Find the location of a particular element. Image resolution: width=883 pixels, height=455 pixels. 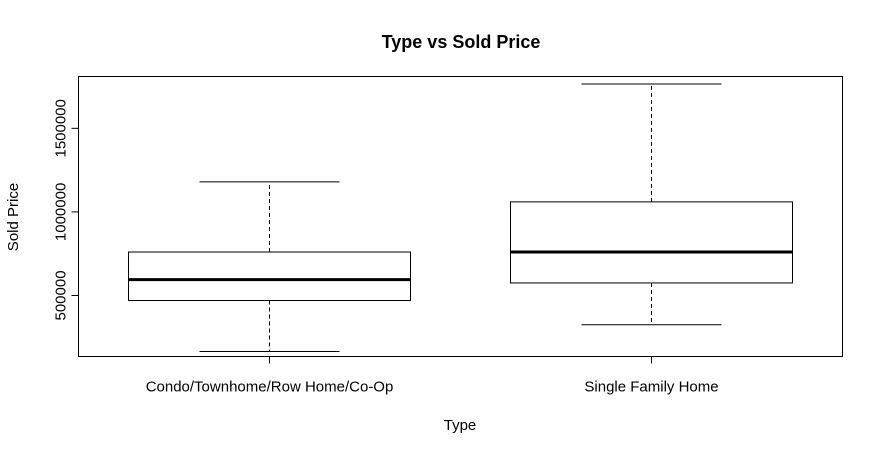

y-tick-label: 500000 is located at coordinates (61, 295).